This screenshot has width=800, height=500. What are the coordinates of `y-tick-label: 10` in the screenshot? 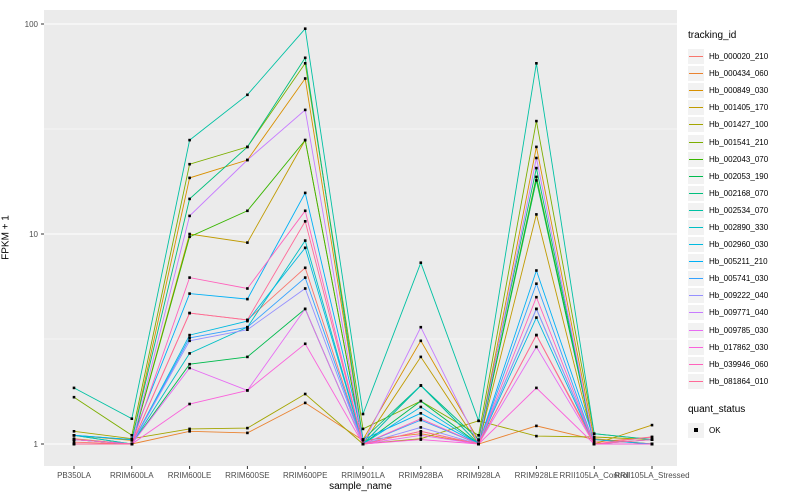 It's located at (33, 234).